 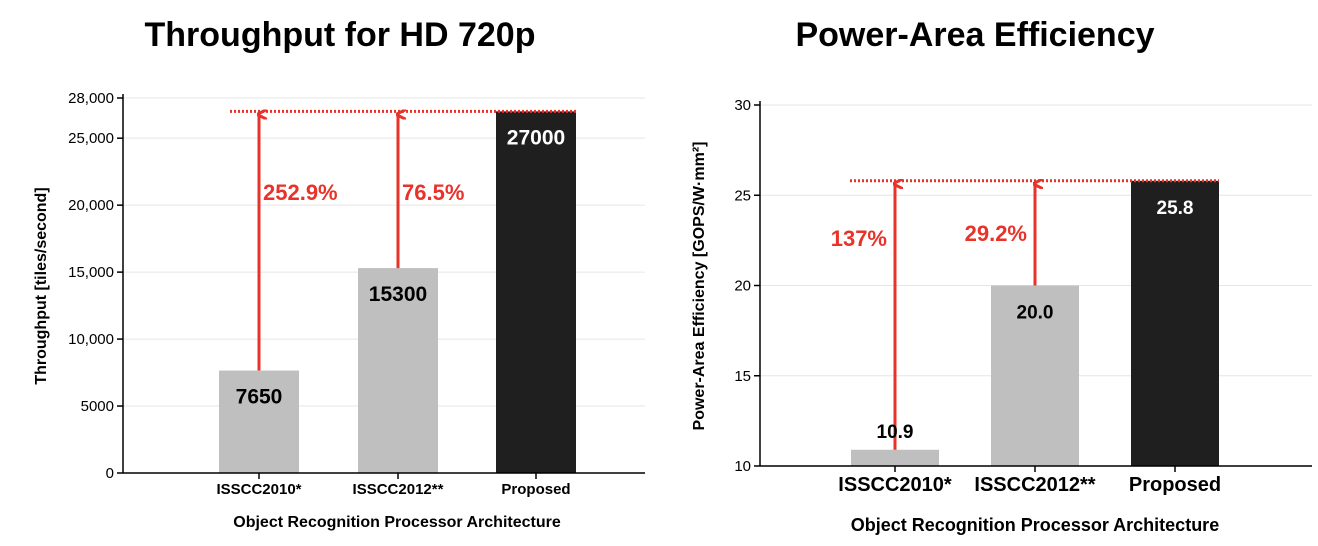 What do you see at coordinates (974, 35) in the screenshot?
I see `chart-title: Power-Area Efficiency` at bounding box center [974, 35].